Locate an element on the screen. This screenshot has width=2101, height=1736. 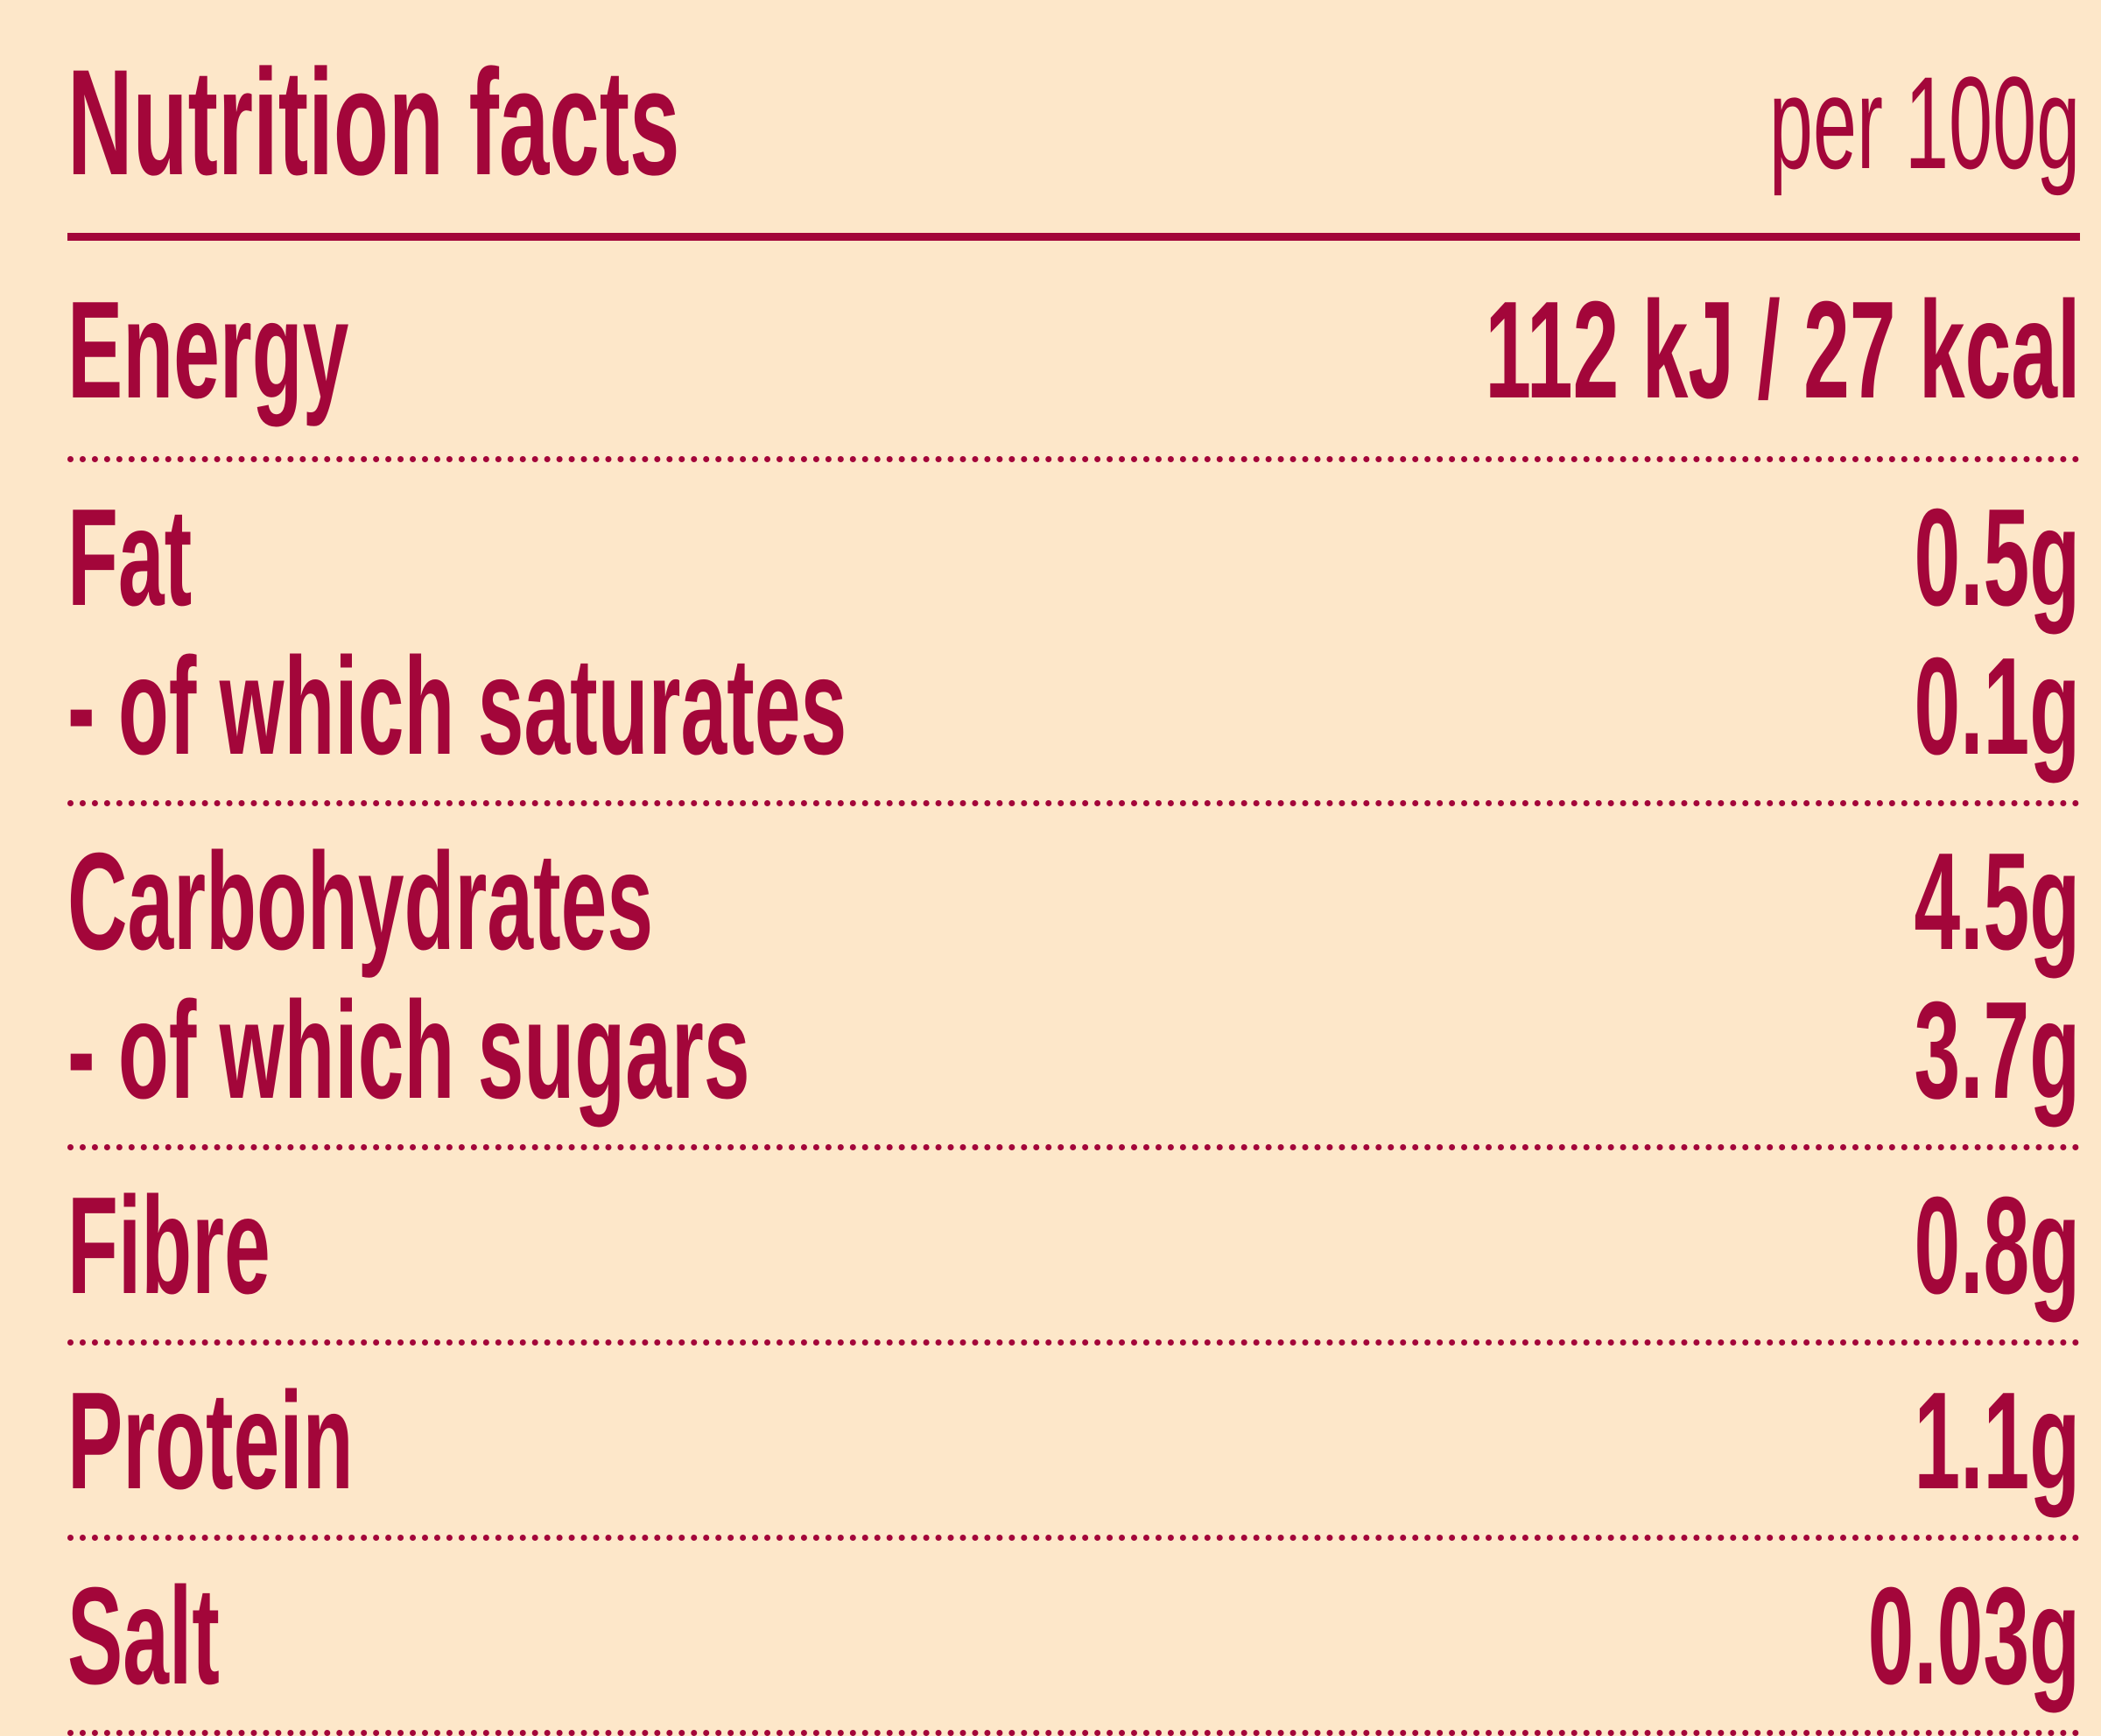
nutrient-name: Fibre is located at coordinates (169, 1246).